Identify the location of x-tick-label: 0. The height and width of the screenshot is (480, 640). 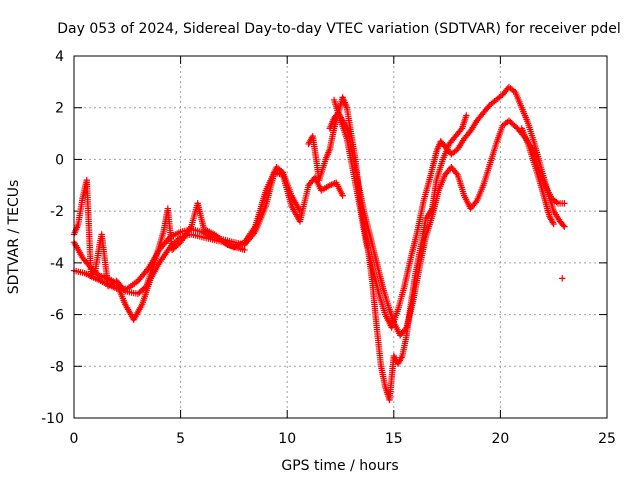
(74, 439).